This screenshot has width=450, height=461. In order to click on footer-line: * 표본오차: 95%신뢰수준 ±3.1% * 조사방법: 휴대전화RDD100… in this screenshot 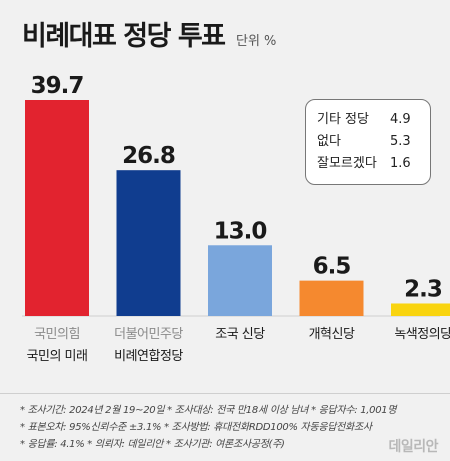, I will do `click(196, 427)`.